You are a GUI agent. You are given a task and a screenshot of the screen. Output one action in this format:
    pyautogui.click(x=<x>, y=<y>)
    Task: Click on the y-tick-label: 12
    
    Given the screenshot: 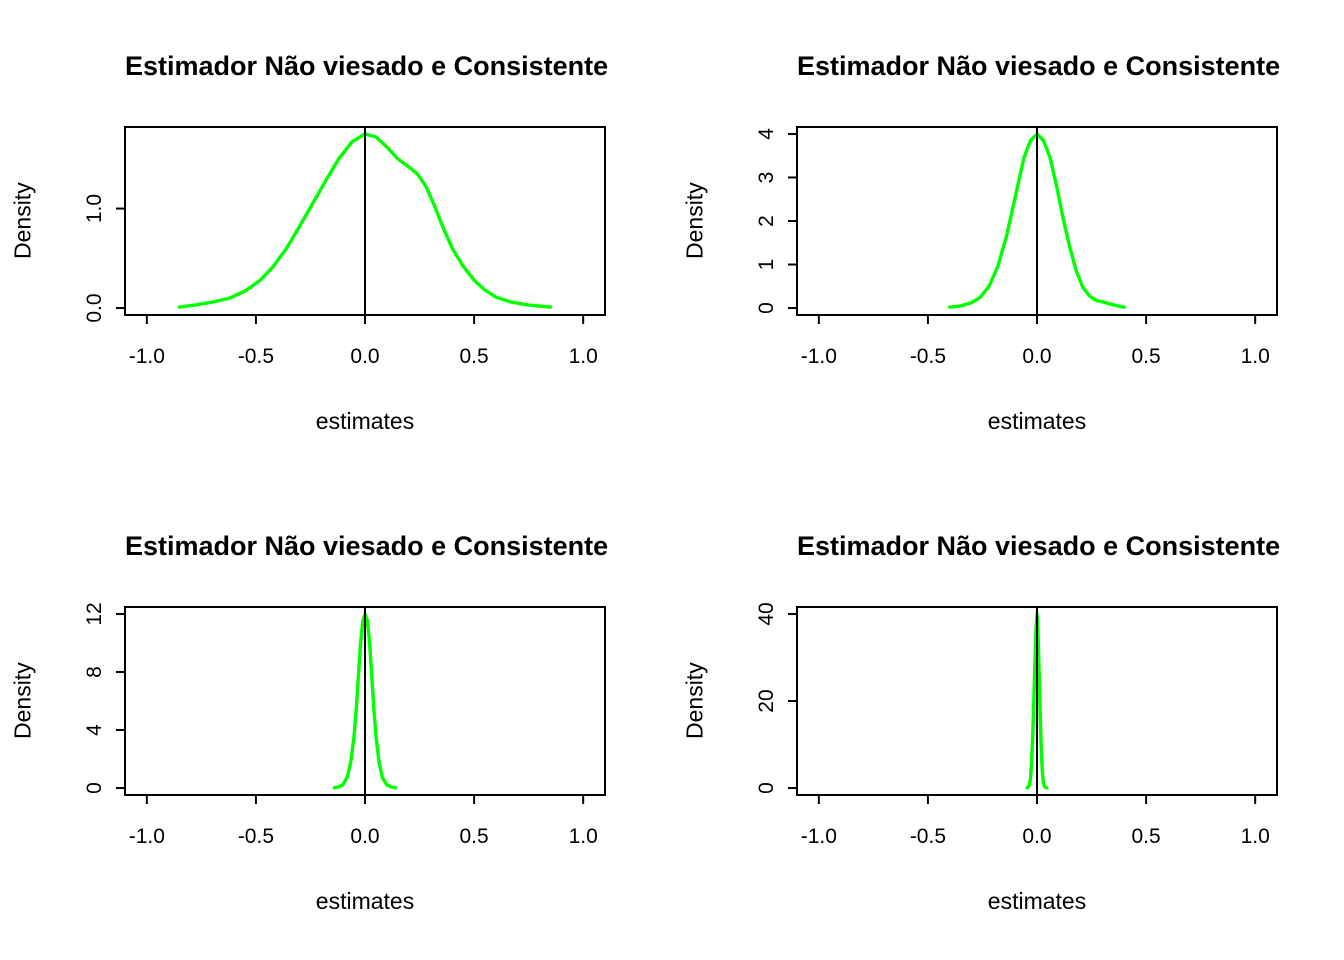 What is the action you would take?
    pyautogui.click(x=94, y=613)
    